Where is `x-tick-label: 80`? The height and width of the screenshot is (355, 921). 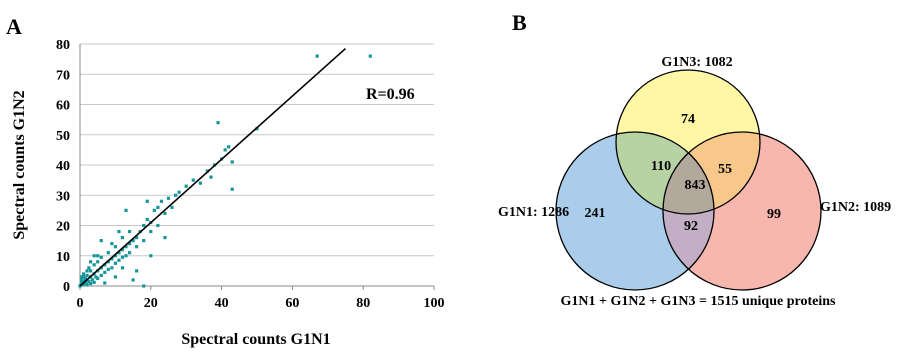 x-tick-label: 80 is located at coordinates (363, 303).